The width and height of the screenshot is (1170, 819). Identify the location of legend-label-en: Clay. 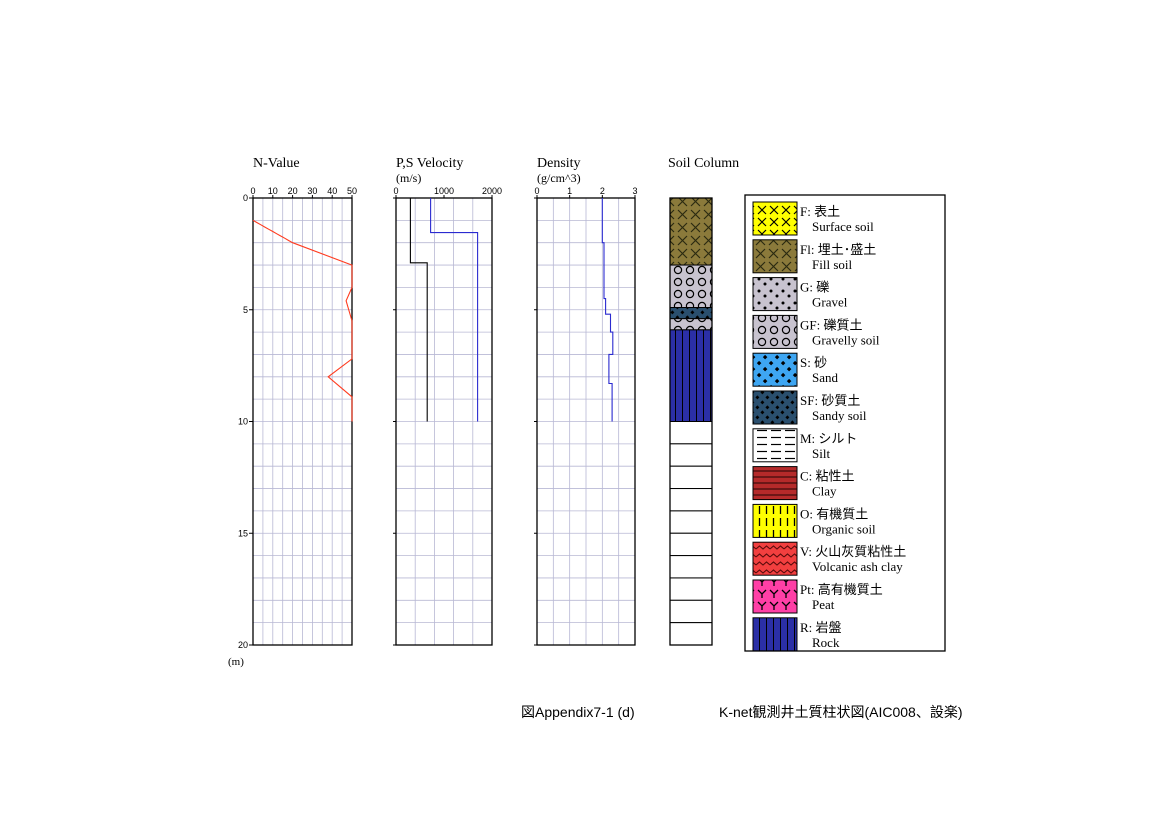
(824, 491).